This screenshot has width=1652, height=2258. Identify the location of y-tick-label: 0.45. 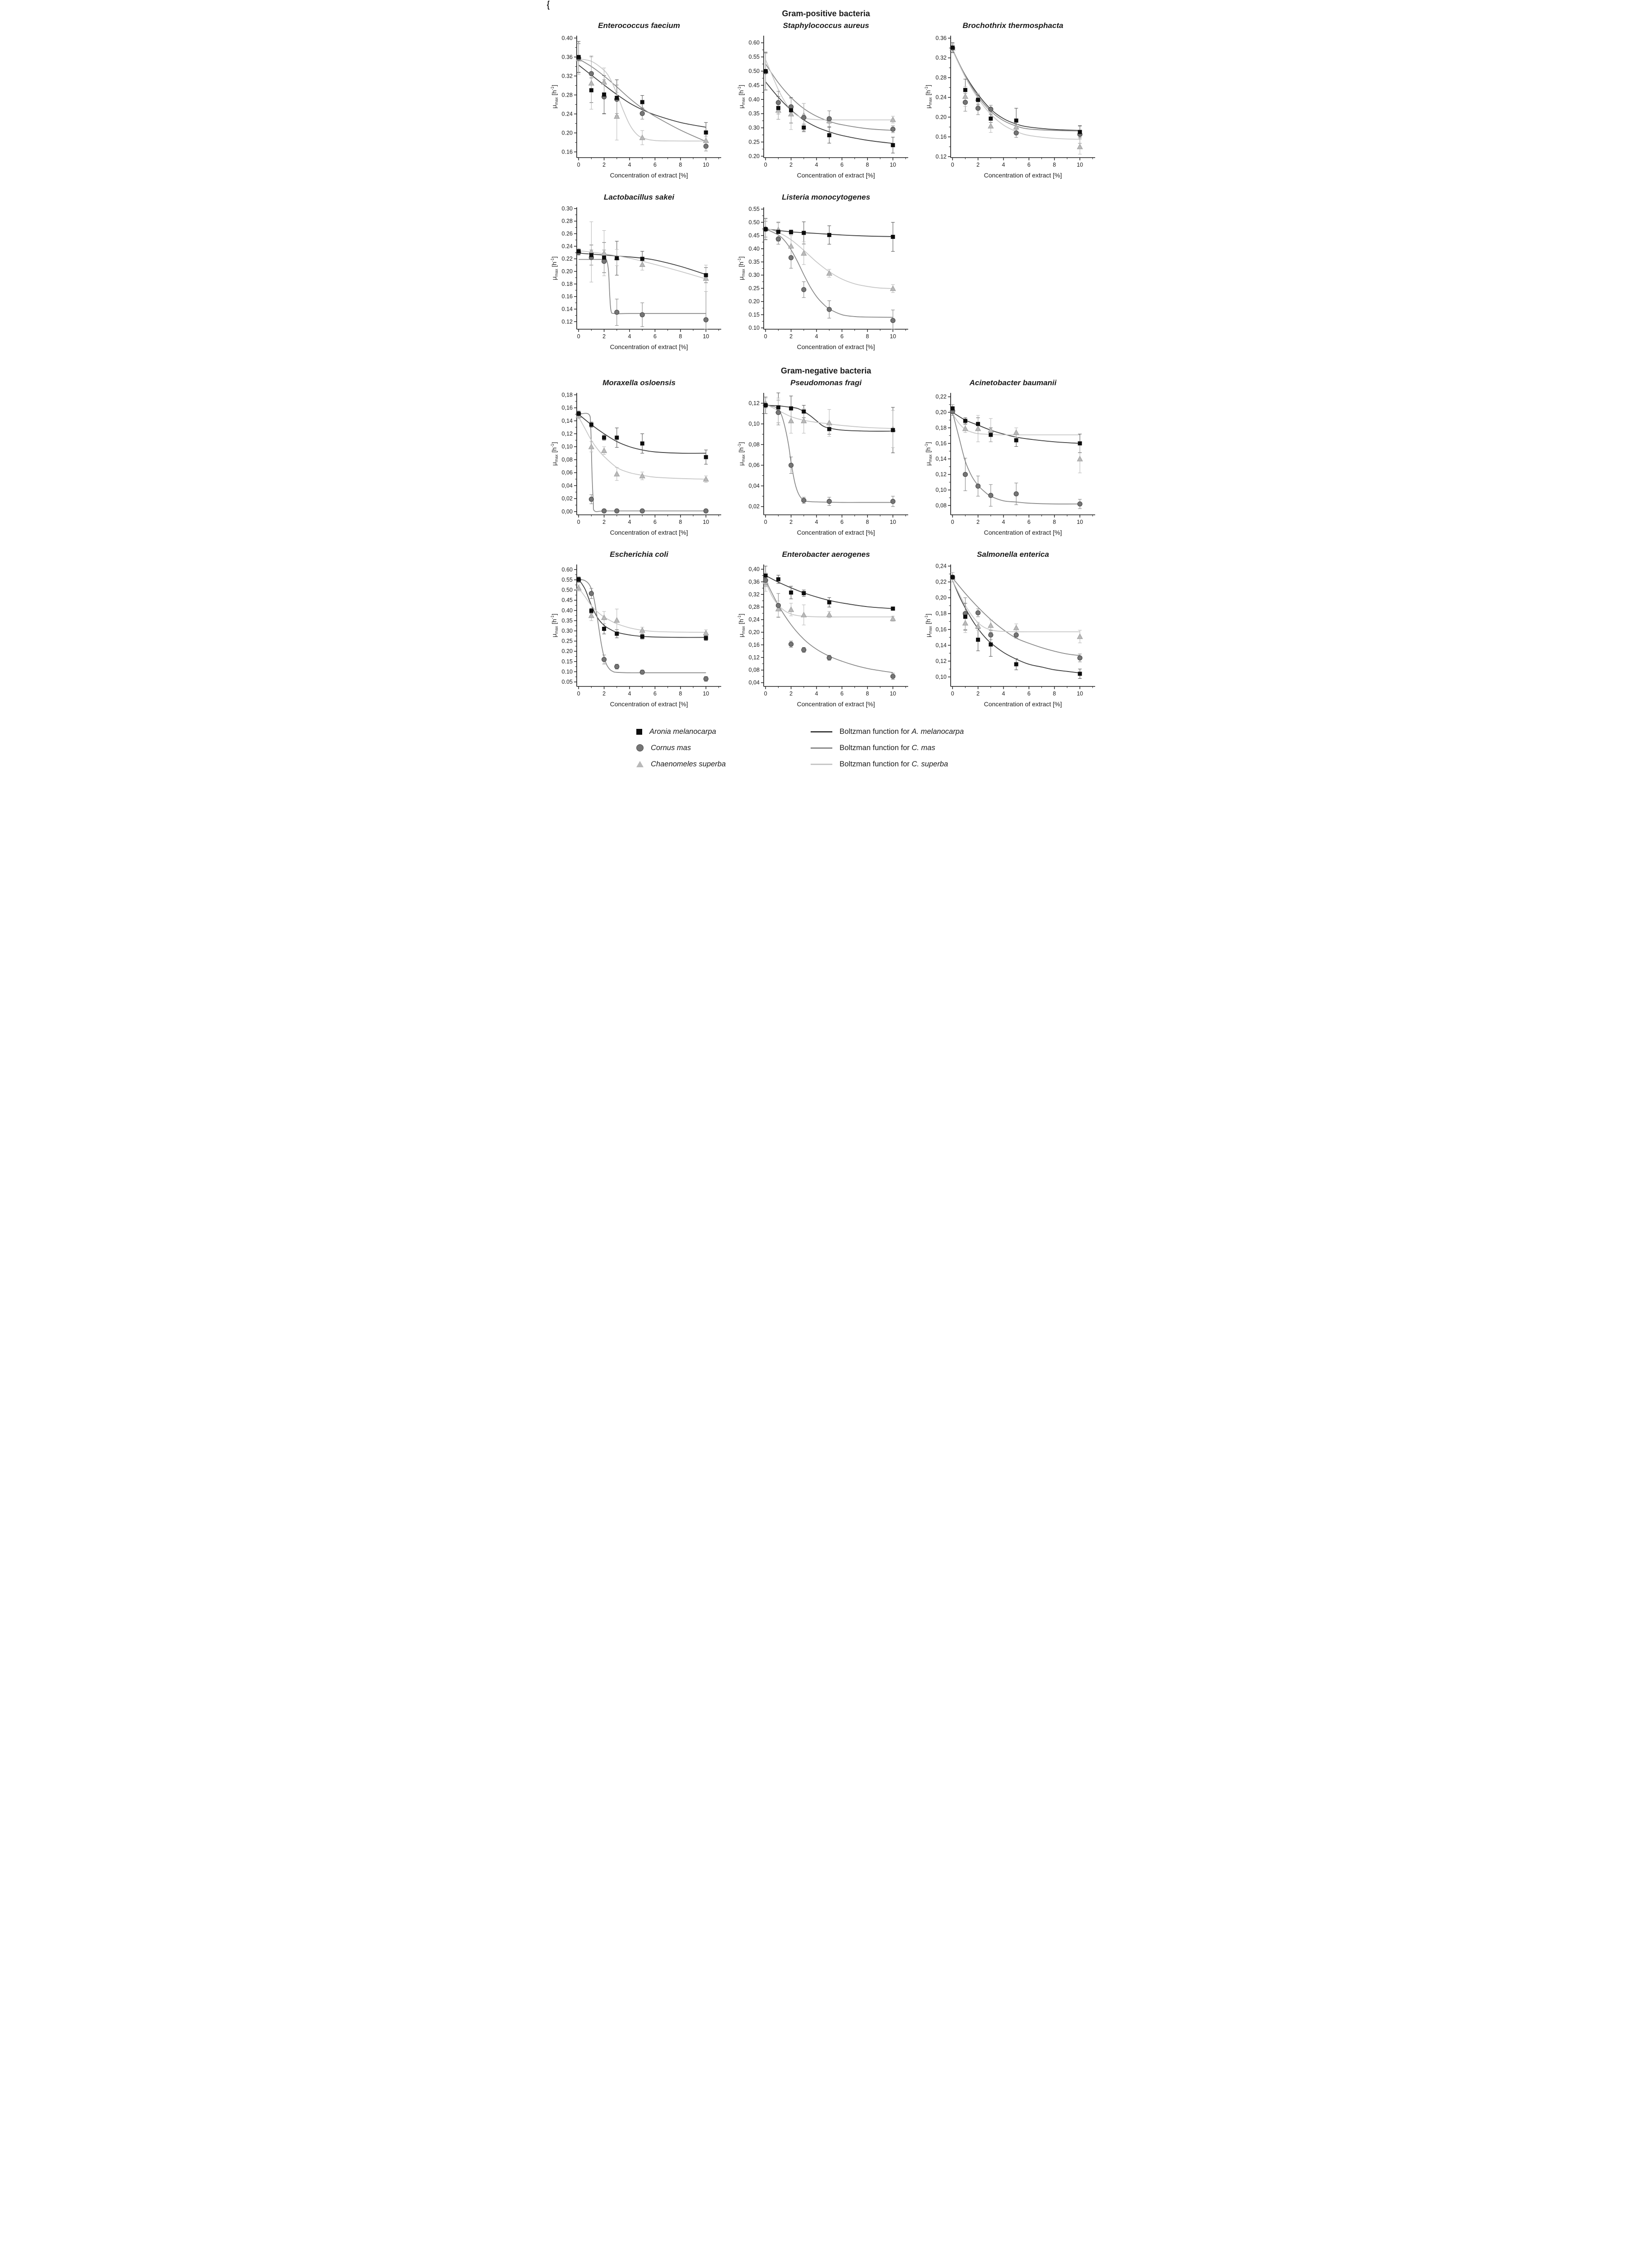
(754, 85).